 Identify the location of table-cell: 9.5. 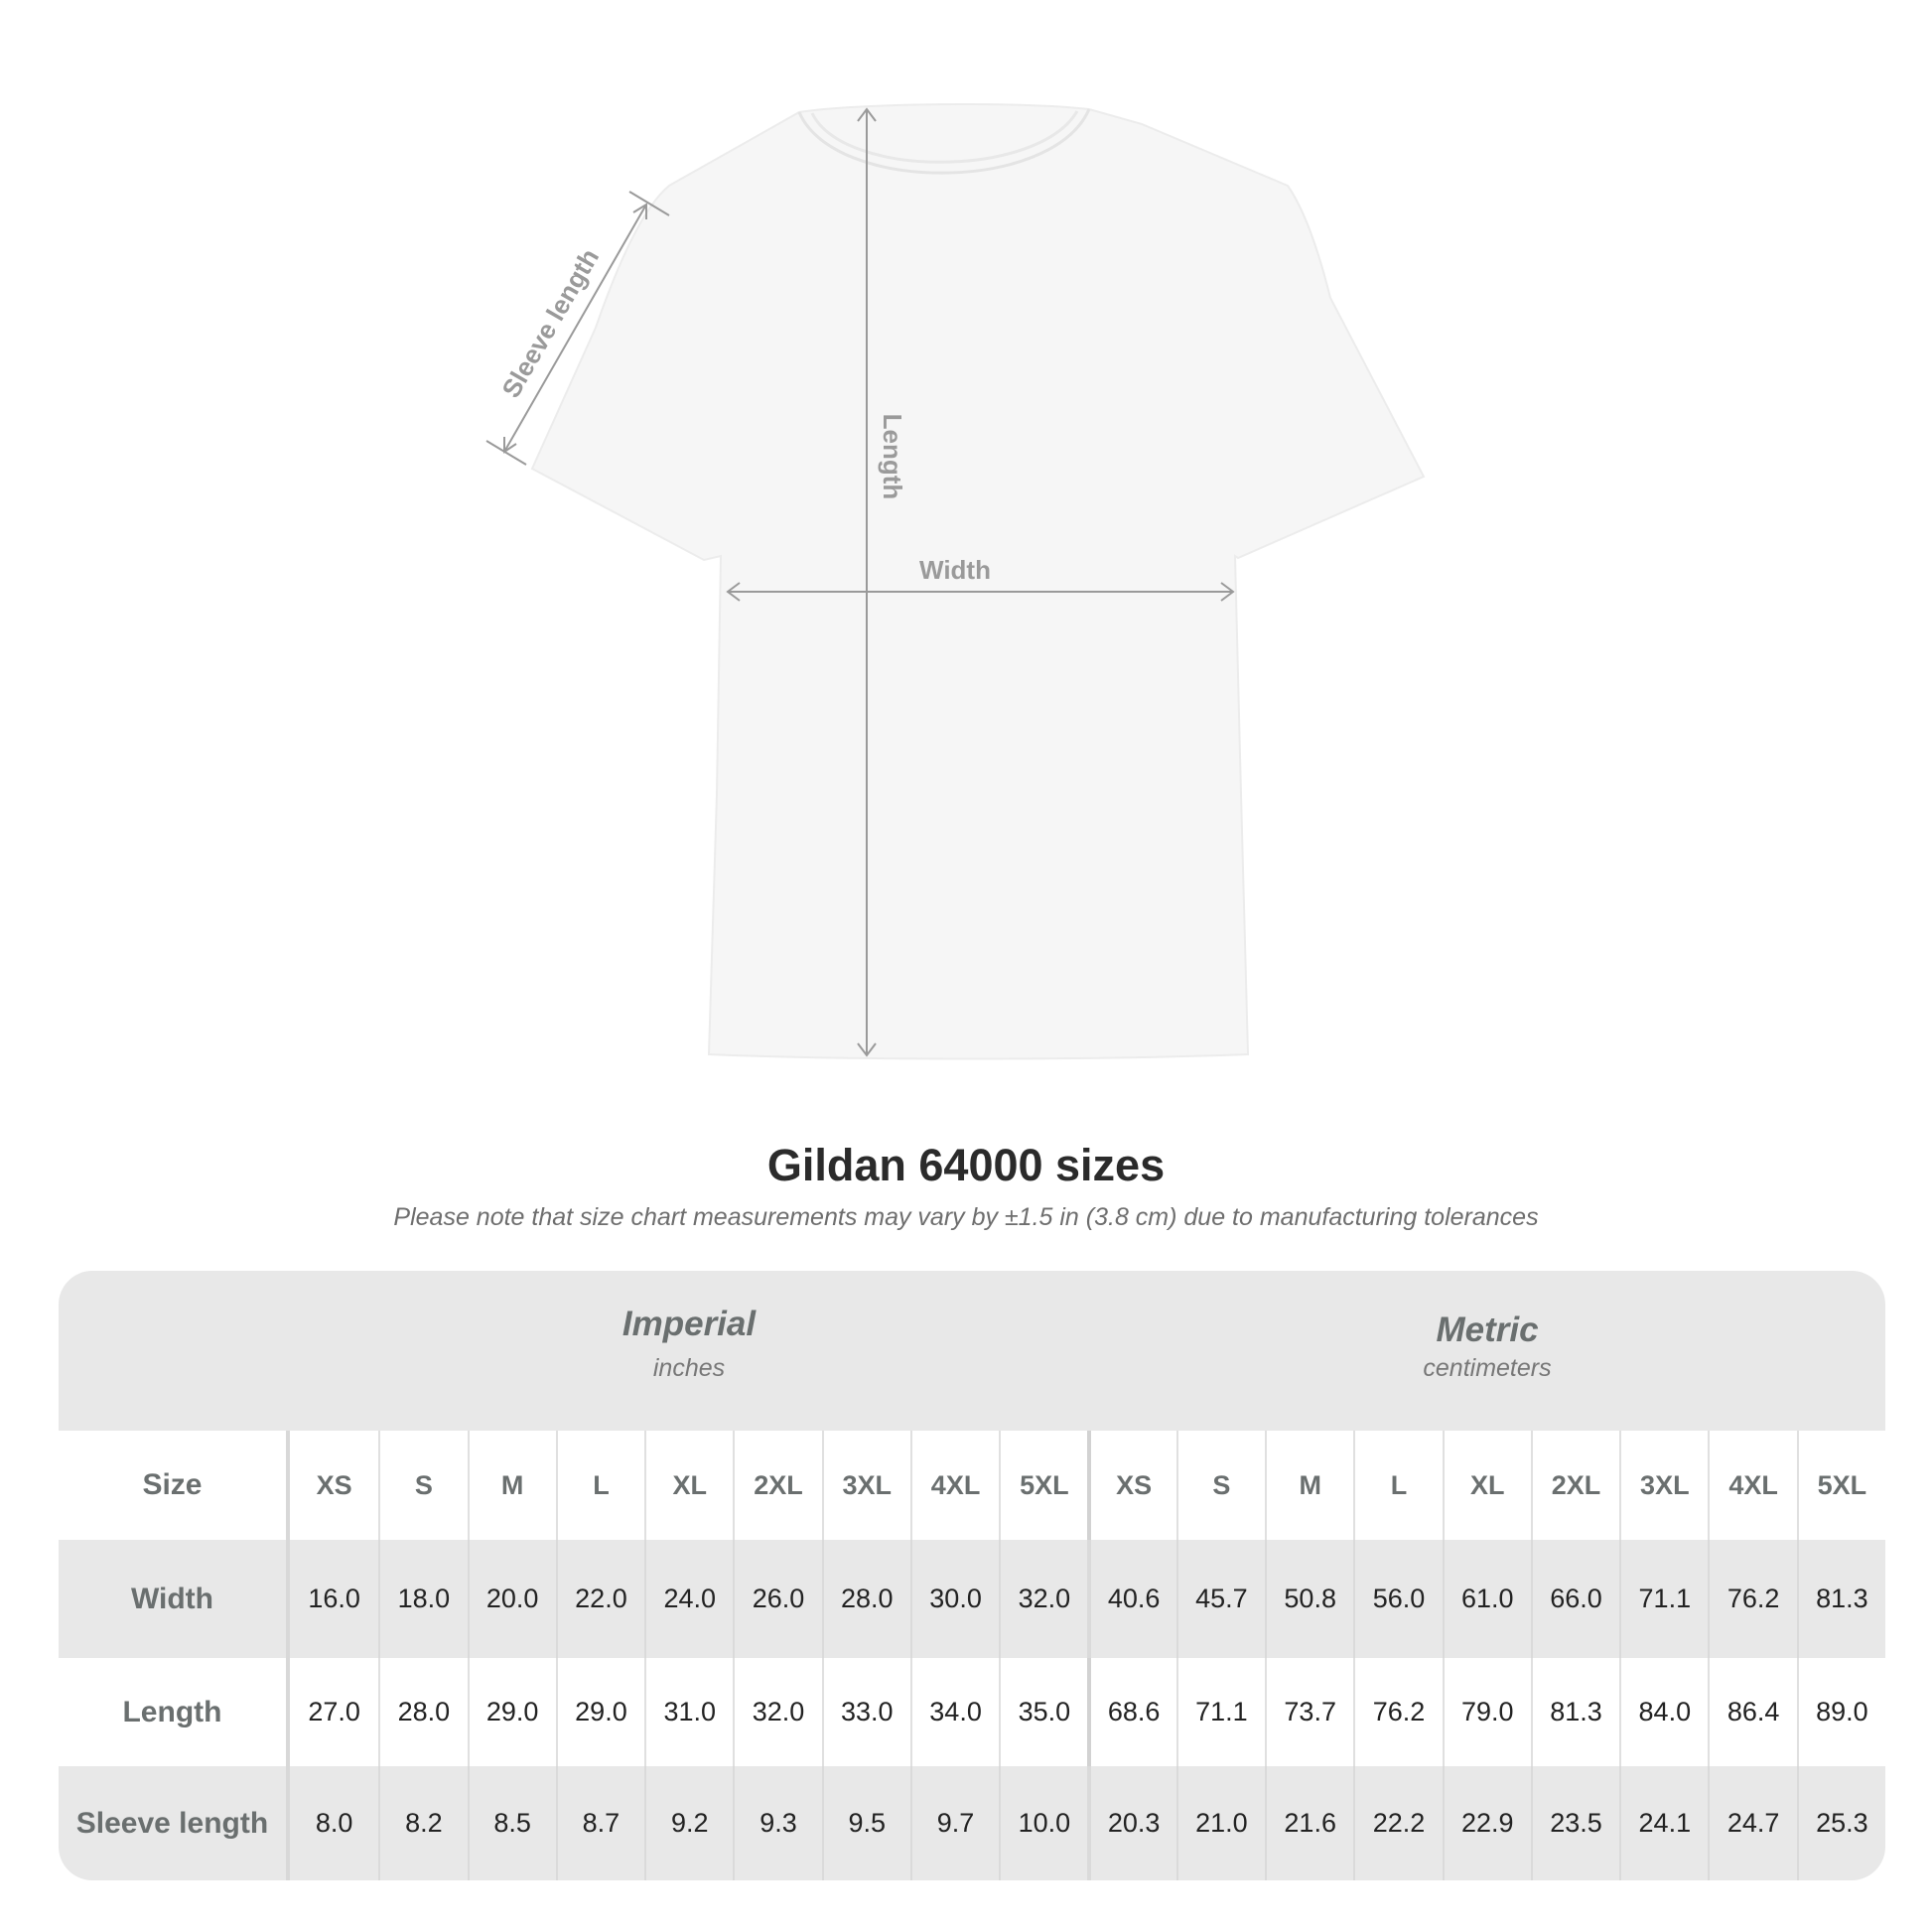
(866, 1823).